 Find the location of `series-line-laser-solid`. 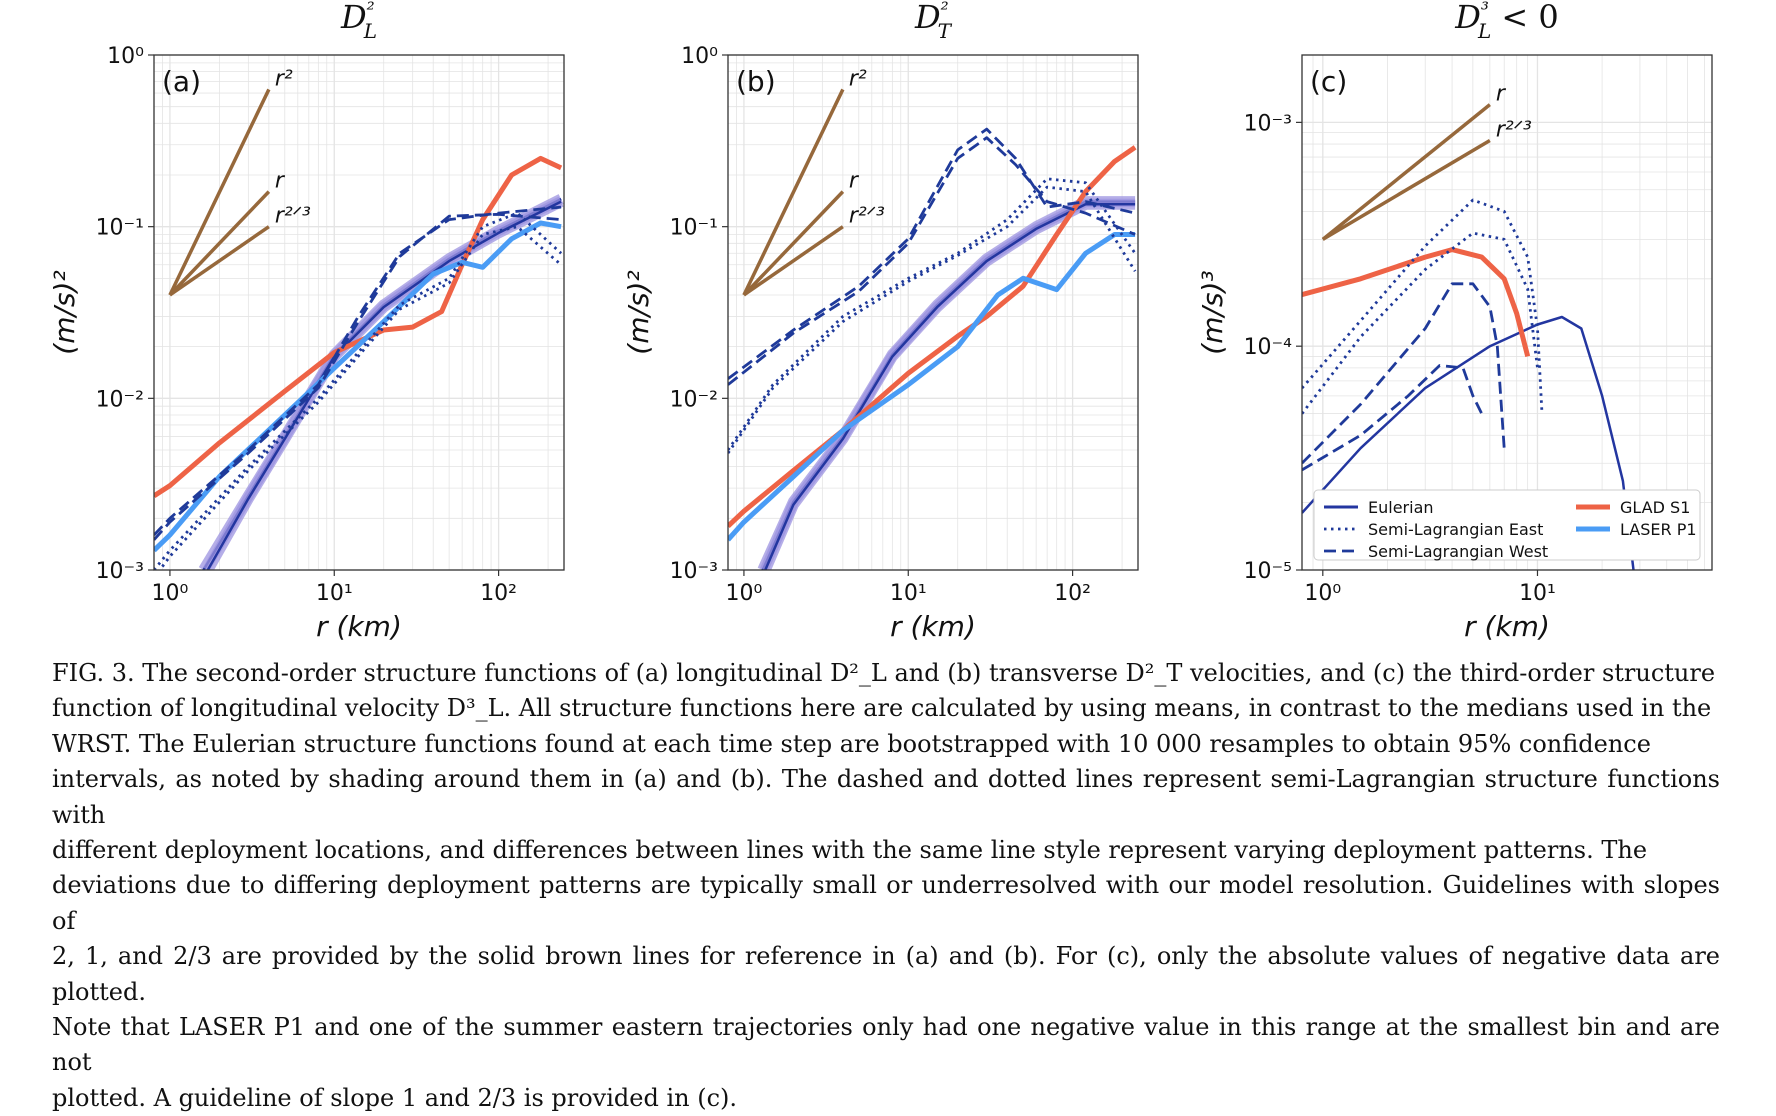

series-line-laser-solid is located at coordinates (932, 387).